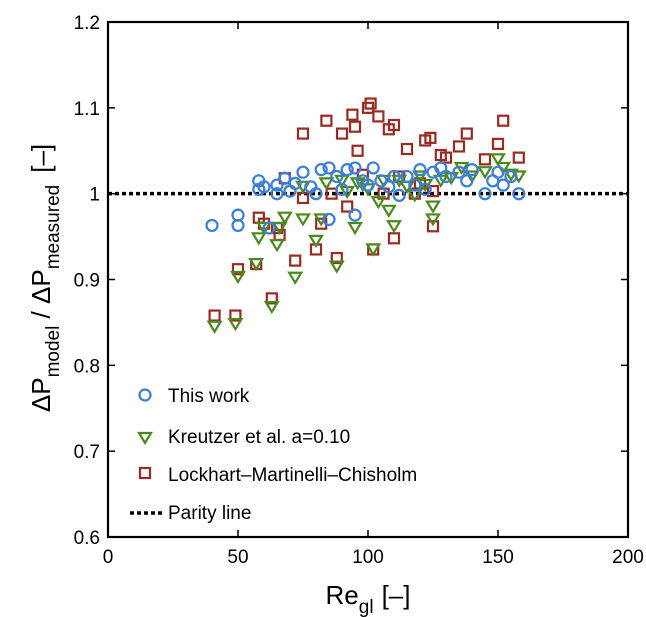 Image resolution: width=646 pixels, height=617 pixels. What do you see at coordinates (209, 396) in the screenshot?
I see `legend-label-this-work: This work` at bounding box center [209, 396].